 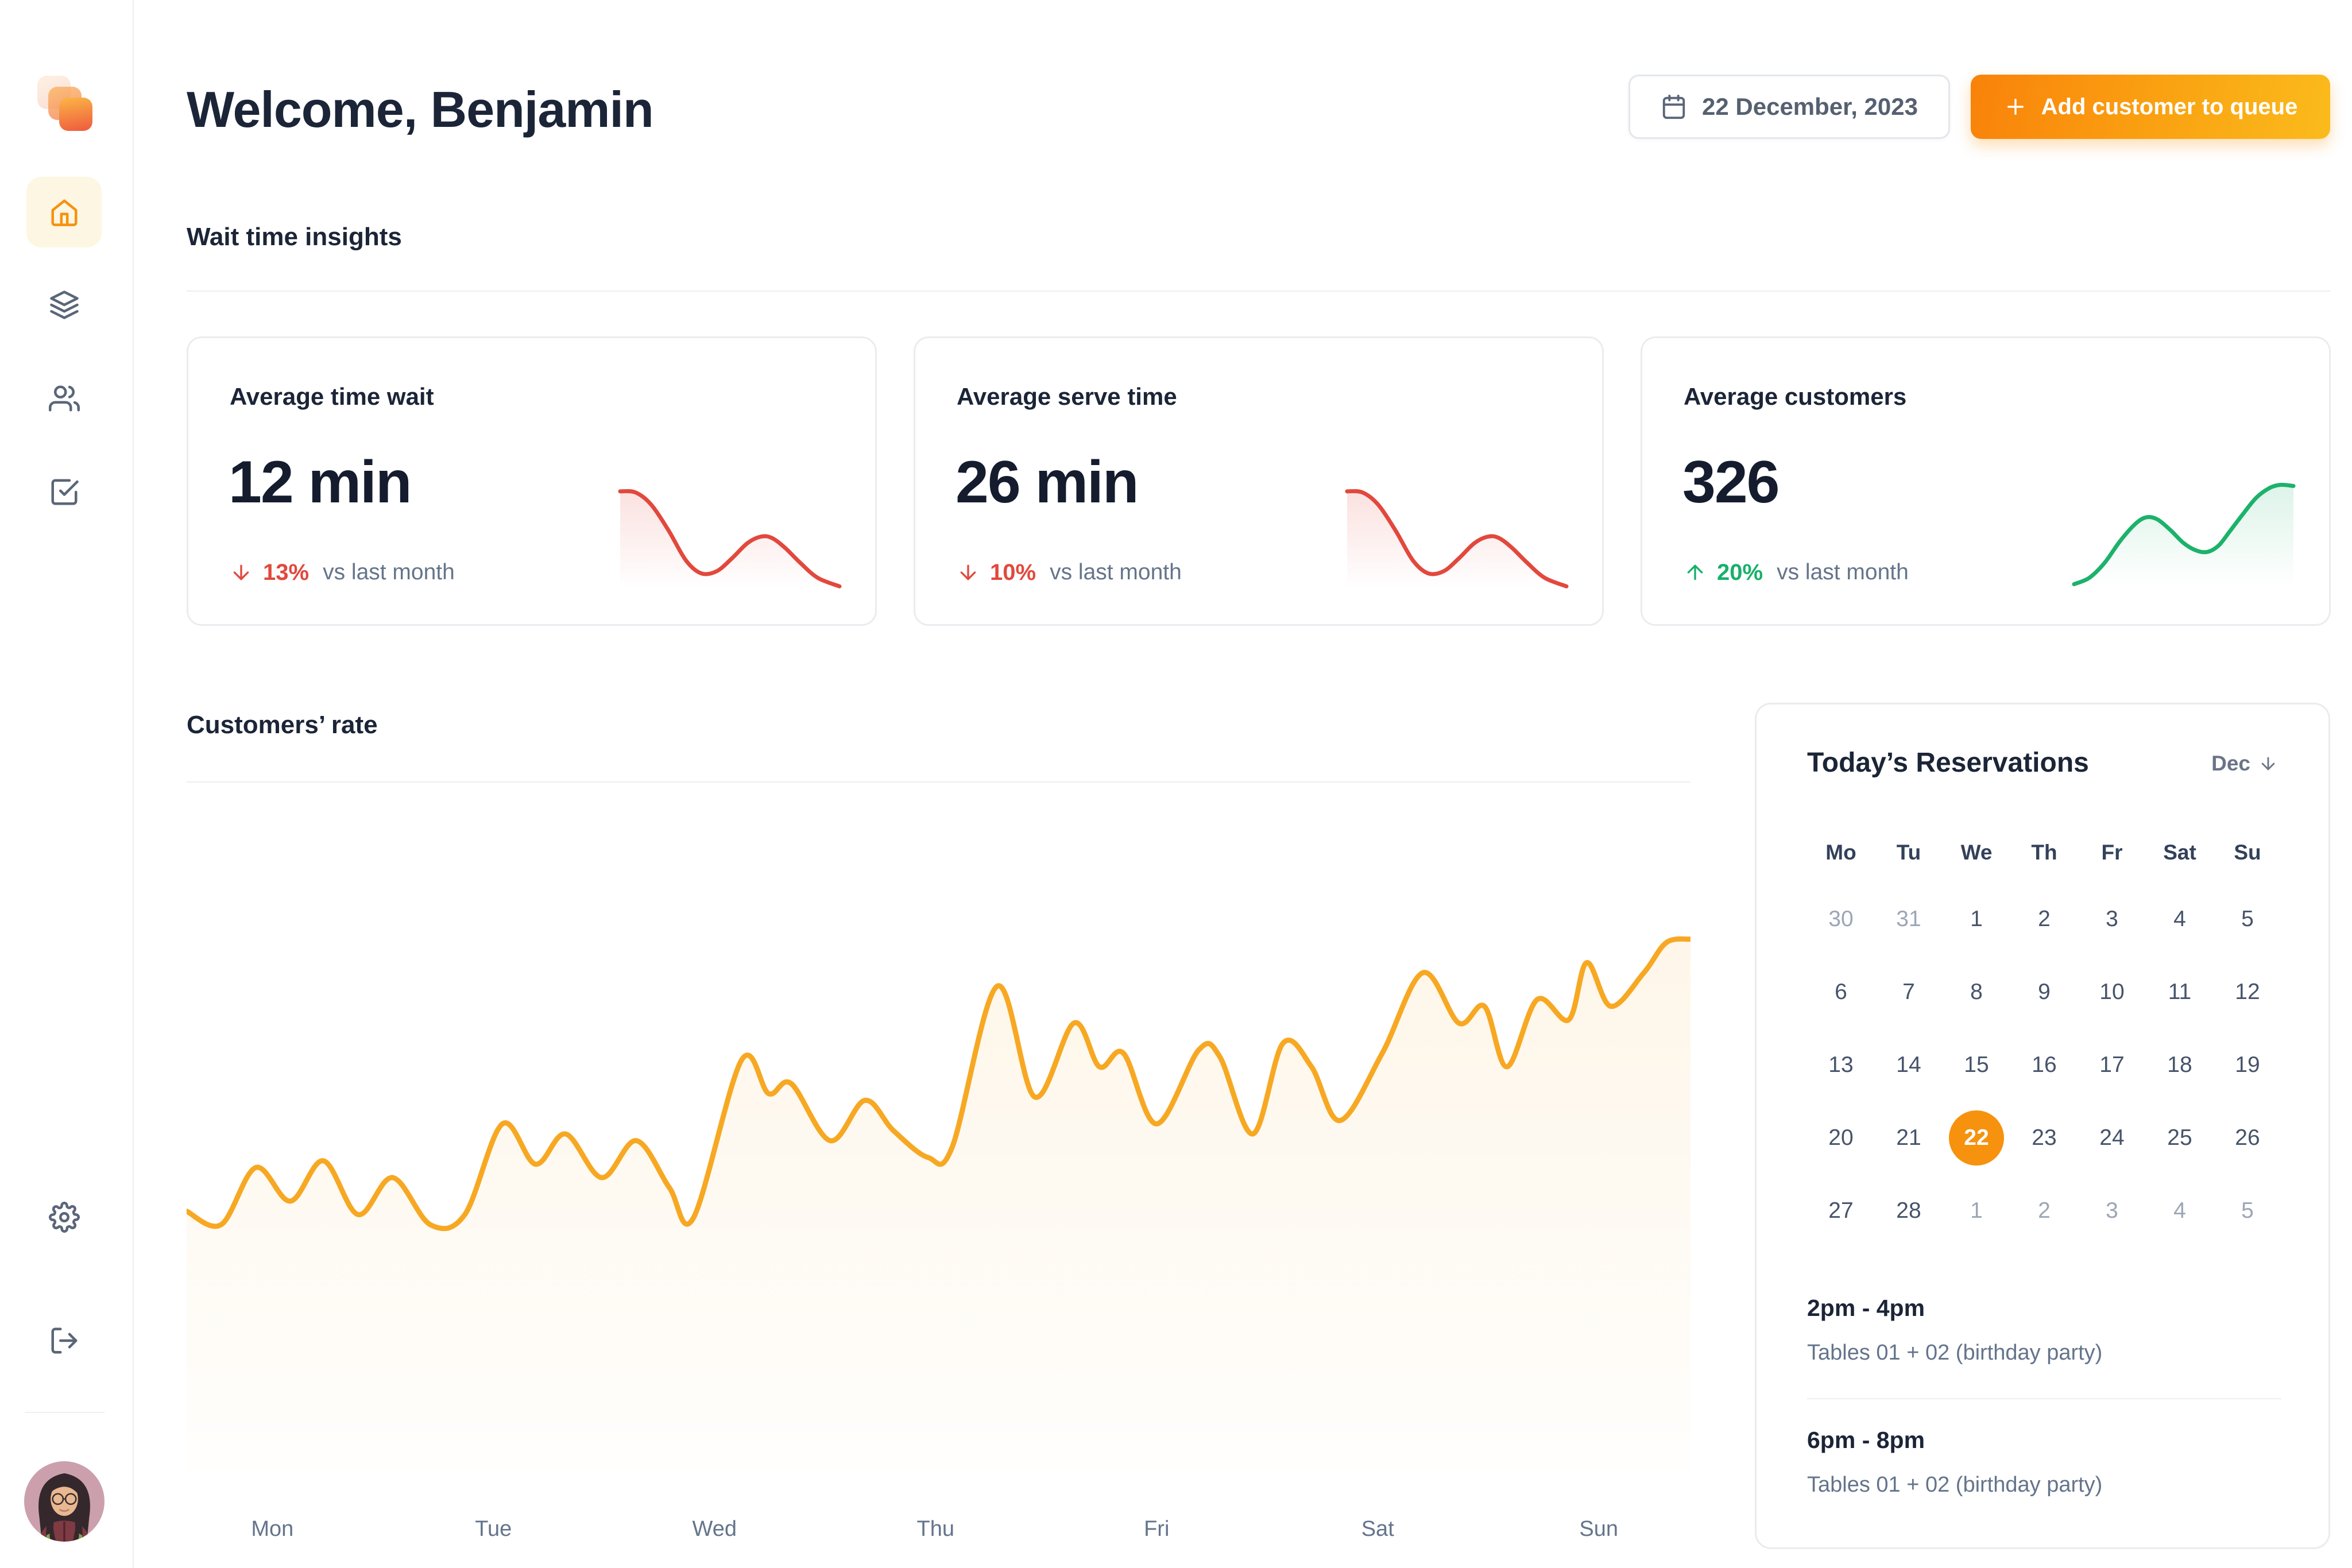 What do you see at coordinates (2247, 1137) in the screenshot?
I see `calendar-day: 26` at bounding box center [2247, 1137].